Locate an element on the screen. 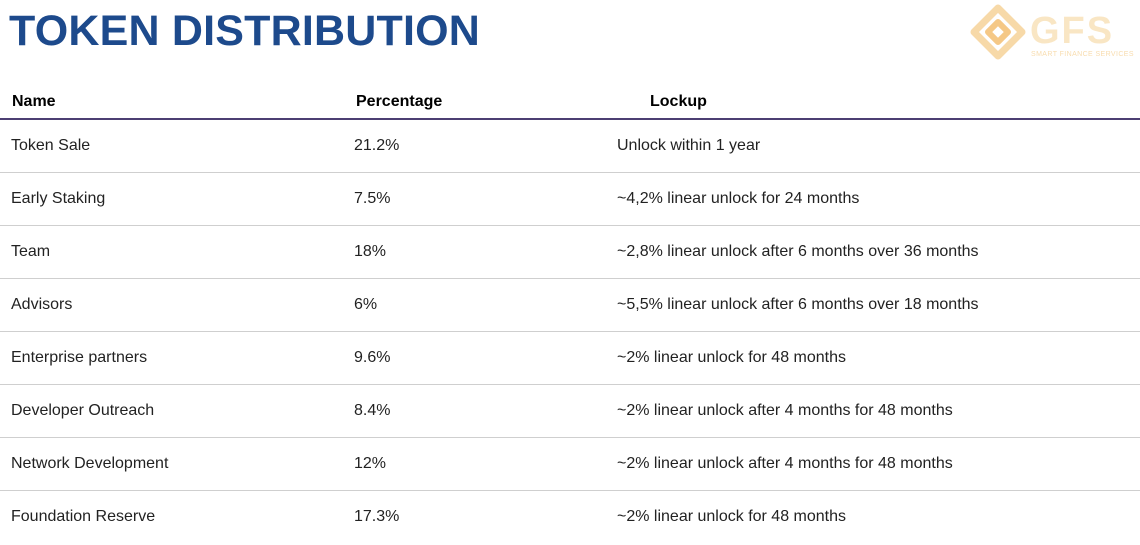  gfs-logo: GFS SMART FINANCE SERVICES is located at coordinates (1053, 34).